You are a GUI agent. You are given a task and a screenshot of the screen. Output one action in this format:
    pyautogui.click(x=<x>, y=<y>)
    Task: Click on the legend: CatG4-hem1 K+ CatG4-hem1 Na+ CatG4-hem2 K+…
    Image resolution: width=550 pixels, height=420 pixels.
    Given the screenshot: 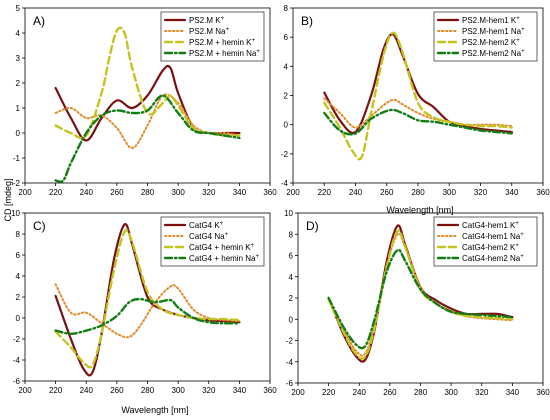 What is the action you would take?
    pyautogui.click(x=485, y=241)
    